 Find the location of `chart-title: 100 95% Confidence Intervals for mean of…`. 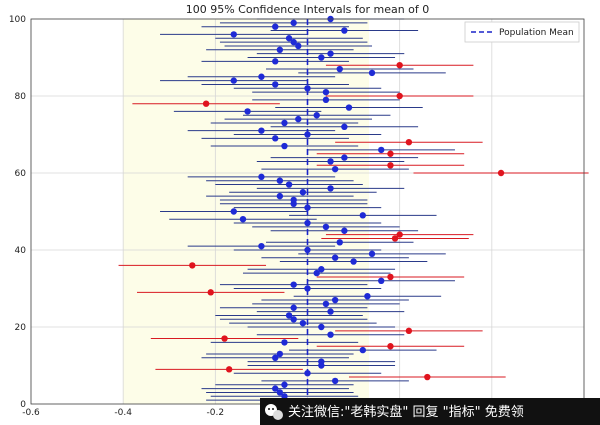

chart-title: 100 95% Confidence Intervals for mean of… is located at coordinates (308, 9).